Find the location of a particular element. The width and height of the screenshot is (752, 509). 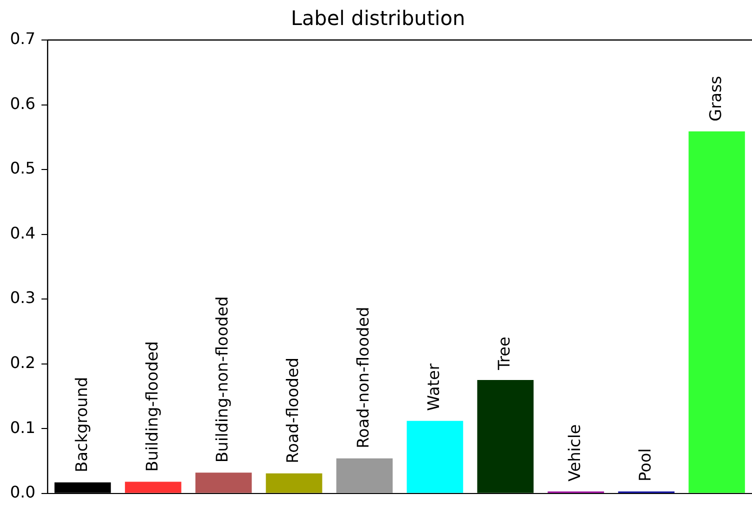

y-tick-label: 0.2 is located at coordinates (23, 362).